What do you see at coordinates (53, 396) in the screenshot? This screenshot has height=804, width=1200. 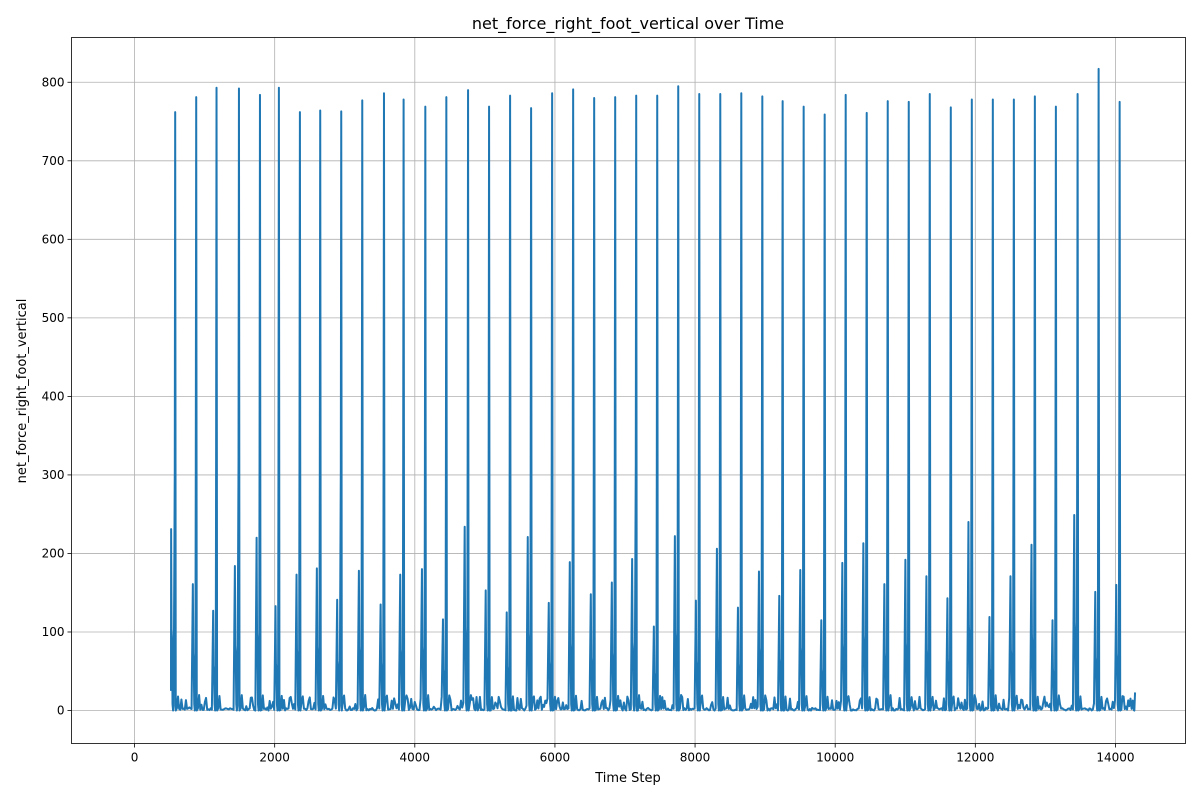 I see `y-tick-label: 400` at bounding box center [53, 396].